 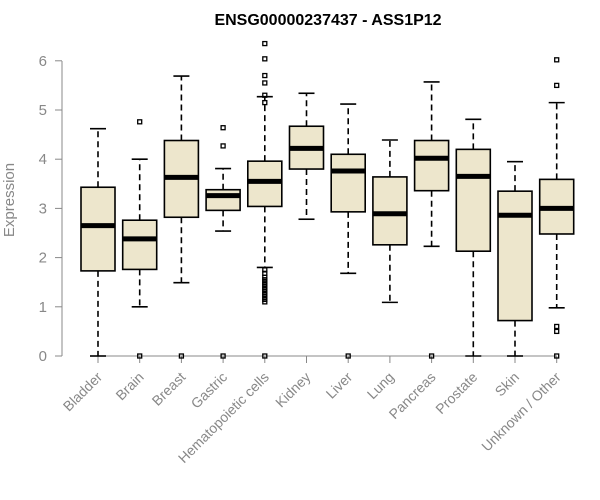 I want to click on y-tick-label: 5, so click(x=43, y=110).